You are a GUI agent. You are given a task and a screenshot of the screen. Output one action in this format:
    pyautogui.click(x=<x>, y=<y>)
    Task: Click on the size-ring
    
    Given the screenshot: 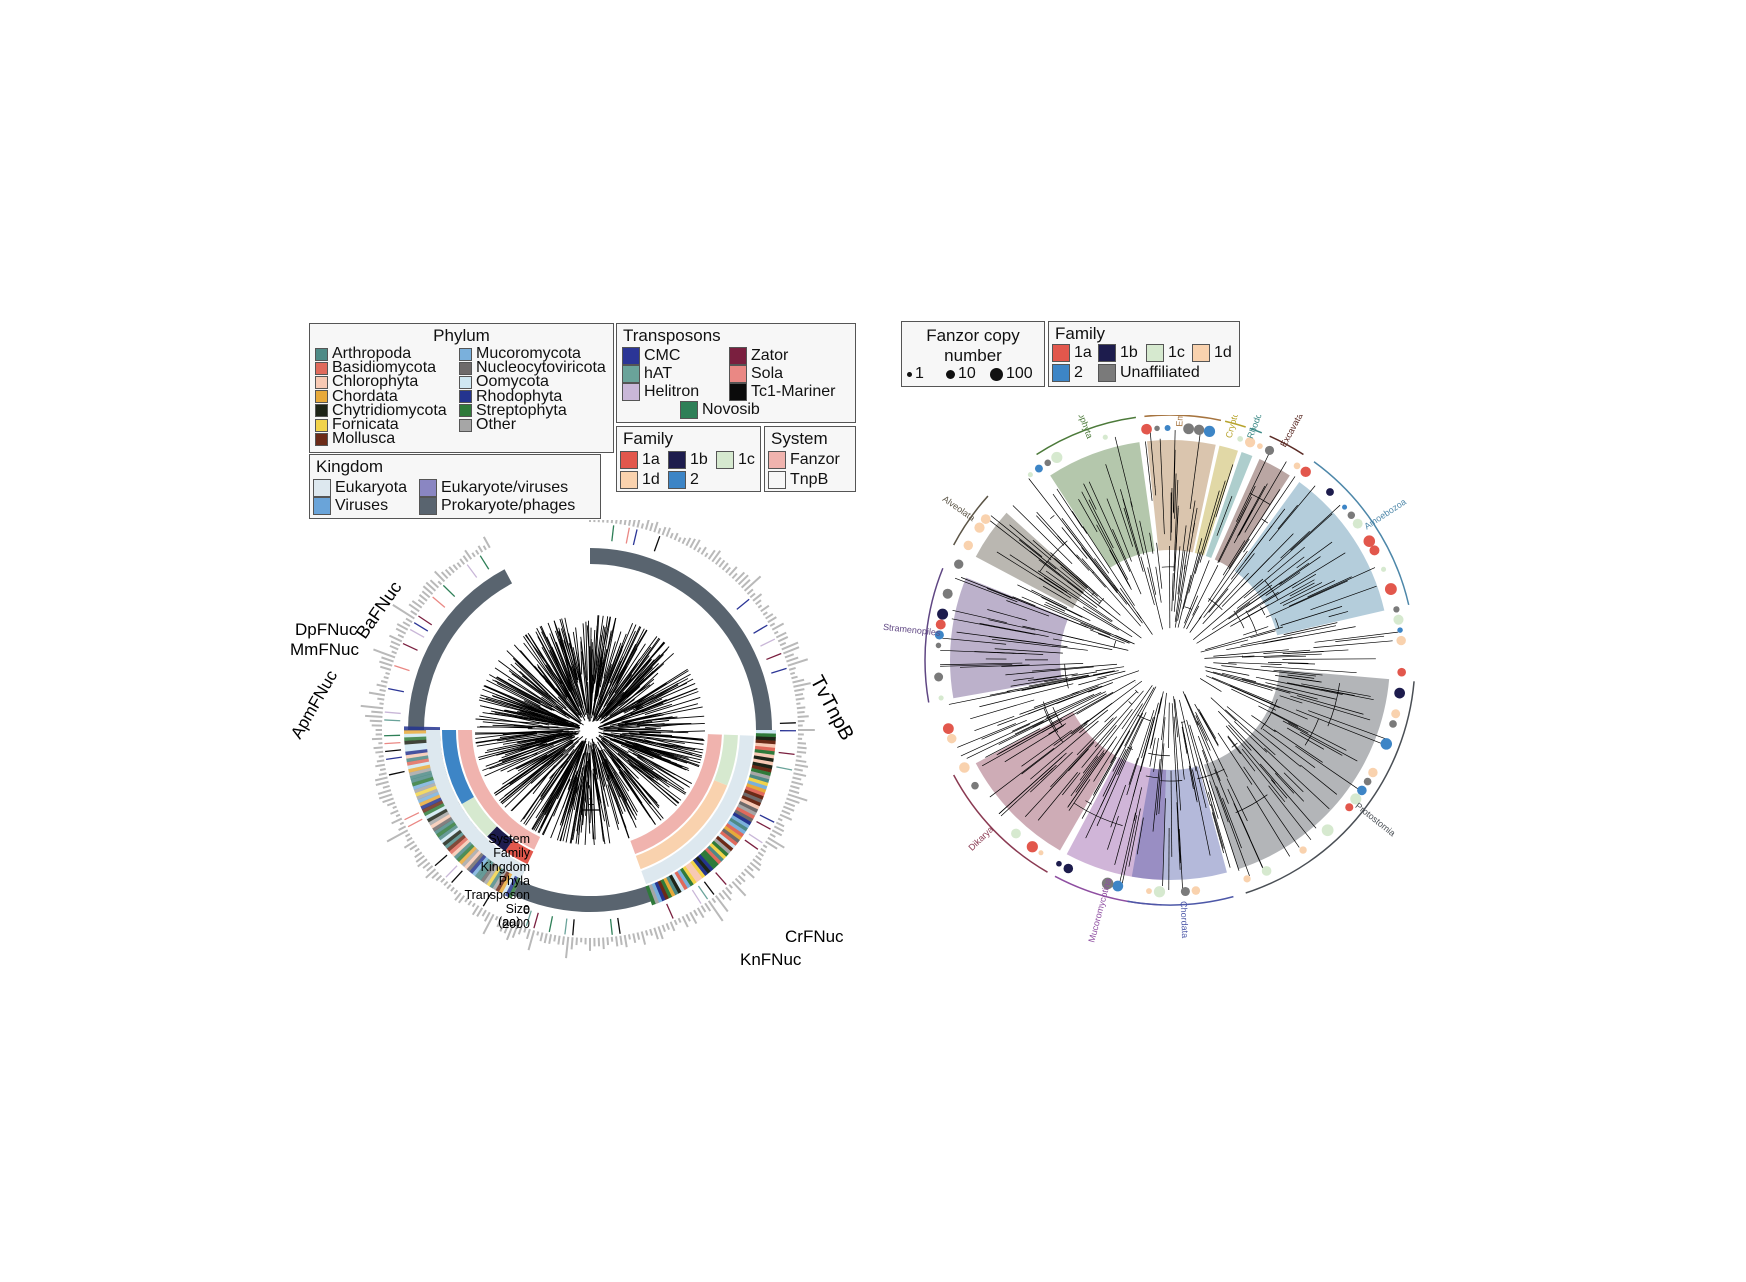 What is the action you would take?
    pyautogui.click(x=587, y=739)
    